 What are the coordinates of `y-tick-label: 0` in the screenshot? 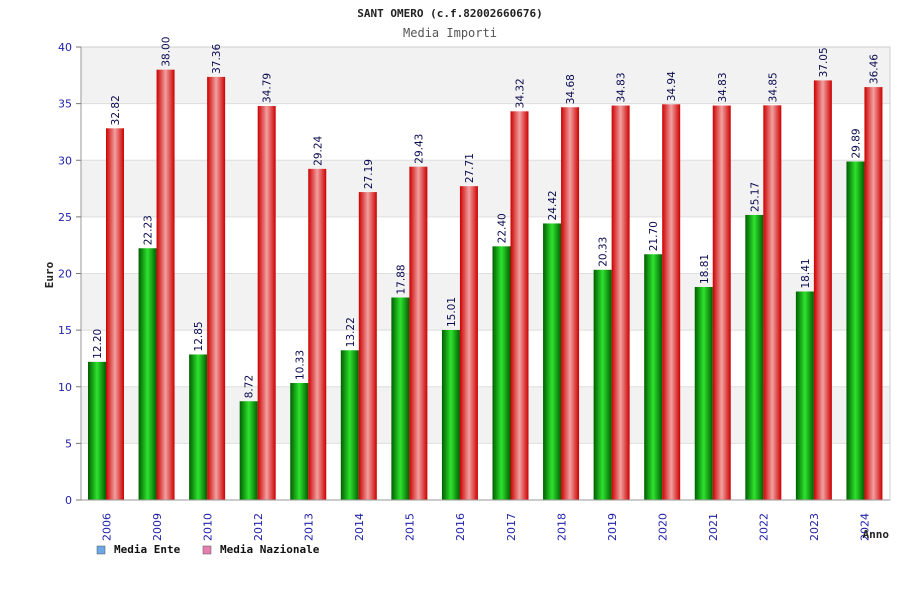 It's located at (68, 500).